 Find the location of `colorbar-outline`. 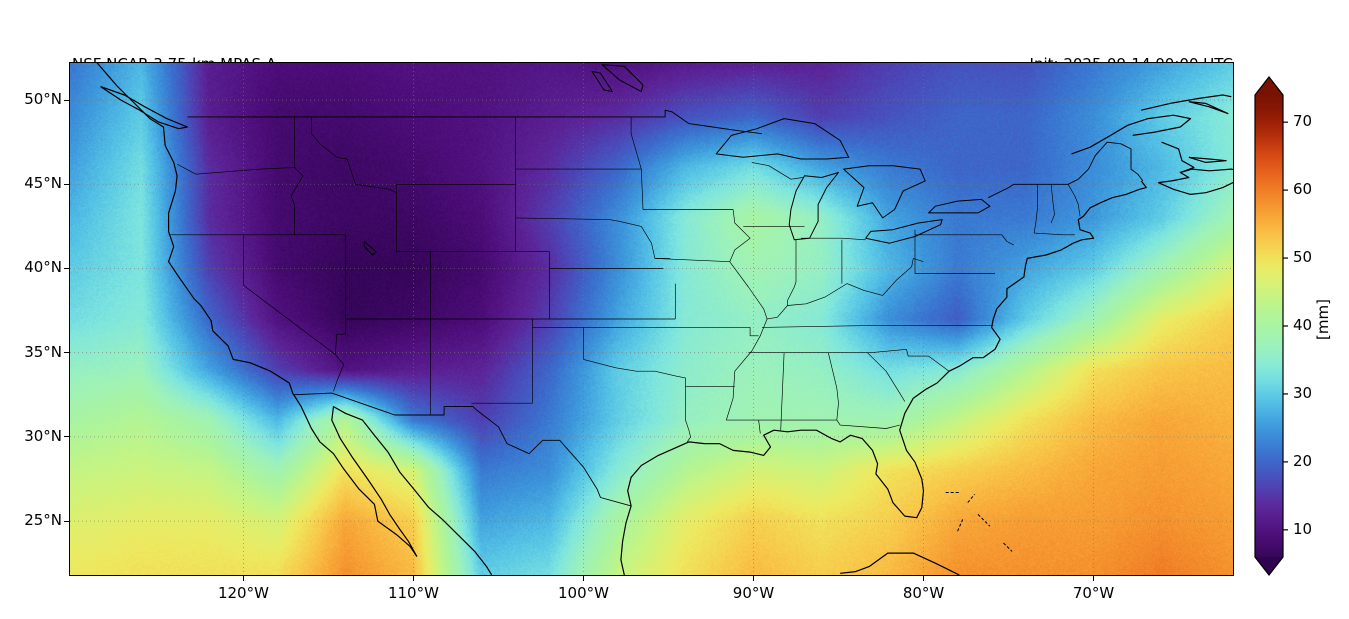

colorbar-outline is located at coordinates (1269, 326).